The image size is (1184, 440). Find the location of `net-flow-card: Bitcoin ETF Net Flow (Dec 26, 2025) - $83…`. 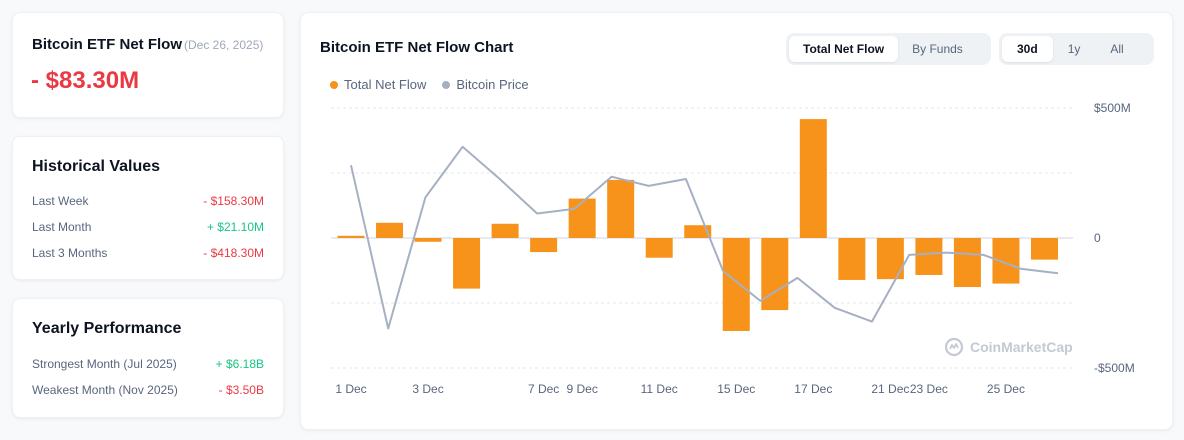

net-flow-card: Bitcoin ETF Net Flow (Dec 26, 2025) - $83… is located at coordinates (148, 65).